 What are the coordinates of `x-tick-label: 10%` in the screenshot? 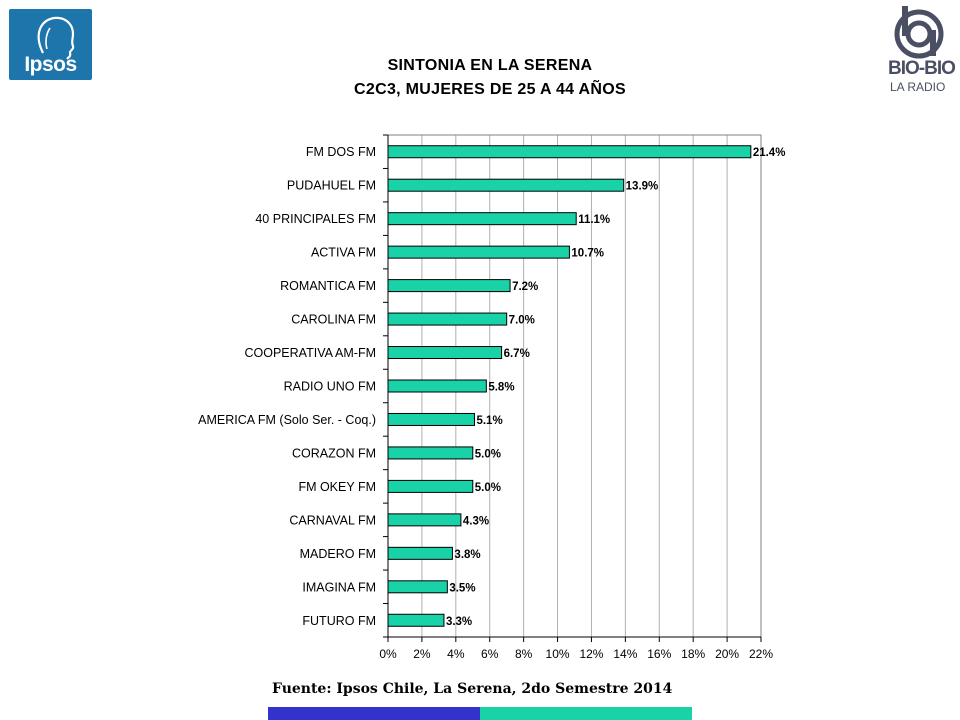 It's located at (558, 654).